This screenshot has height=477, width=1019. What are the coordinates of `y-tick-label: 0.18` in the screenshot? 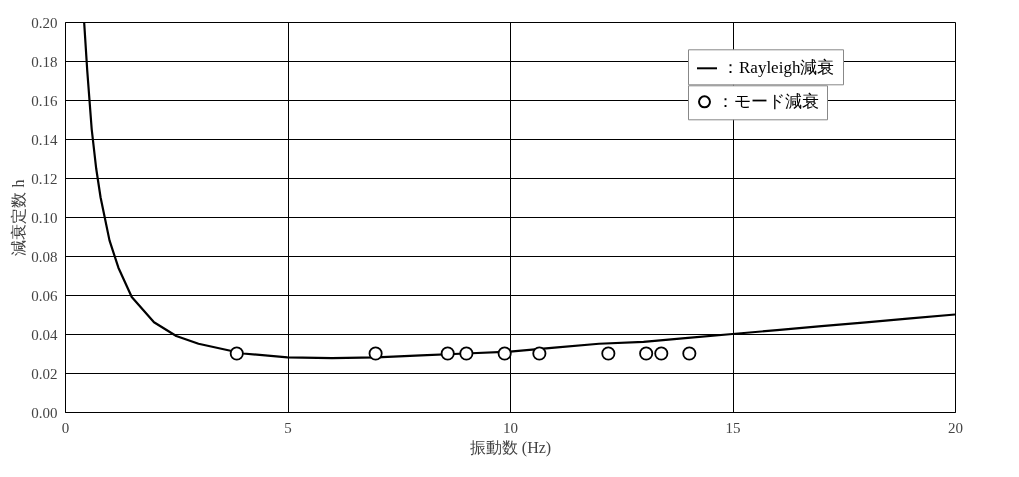 It's located at (44, 61).